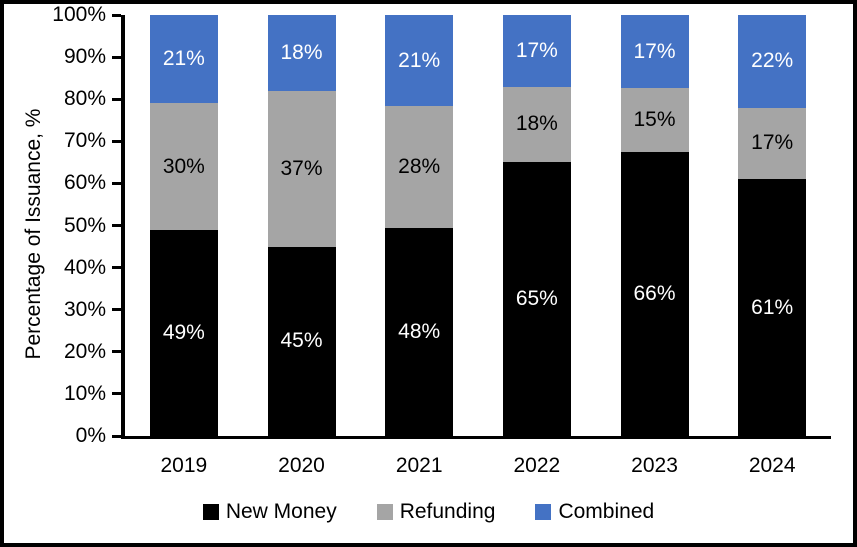  Describe the element at coordinates (84, 57) in the screenshot. I see `y-tick-label: 90%` at that location.